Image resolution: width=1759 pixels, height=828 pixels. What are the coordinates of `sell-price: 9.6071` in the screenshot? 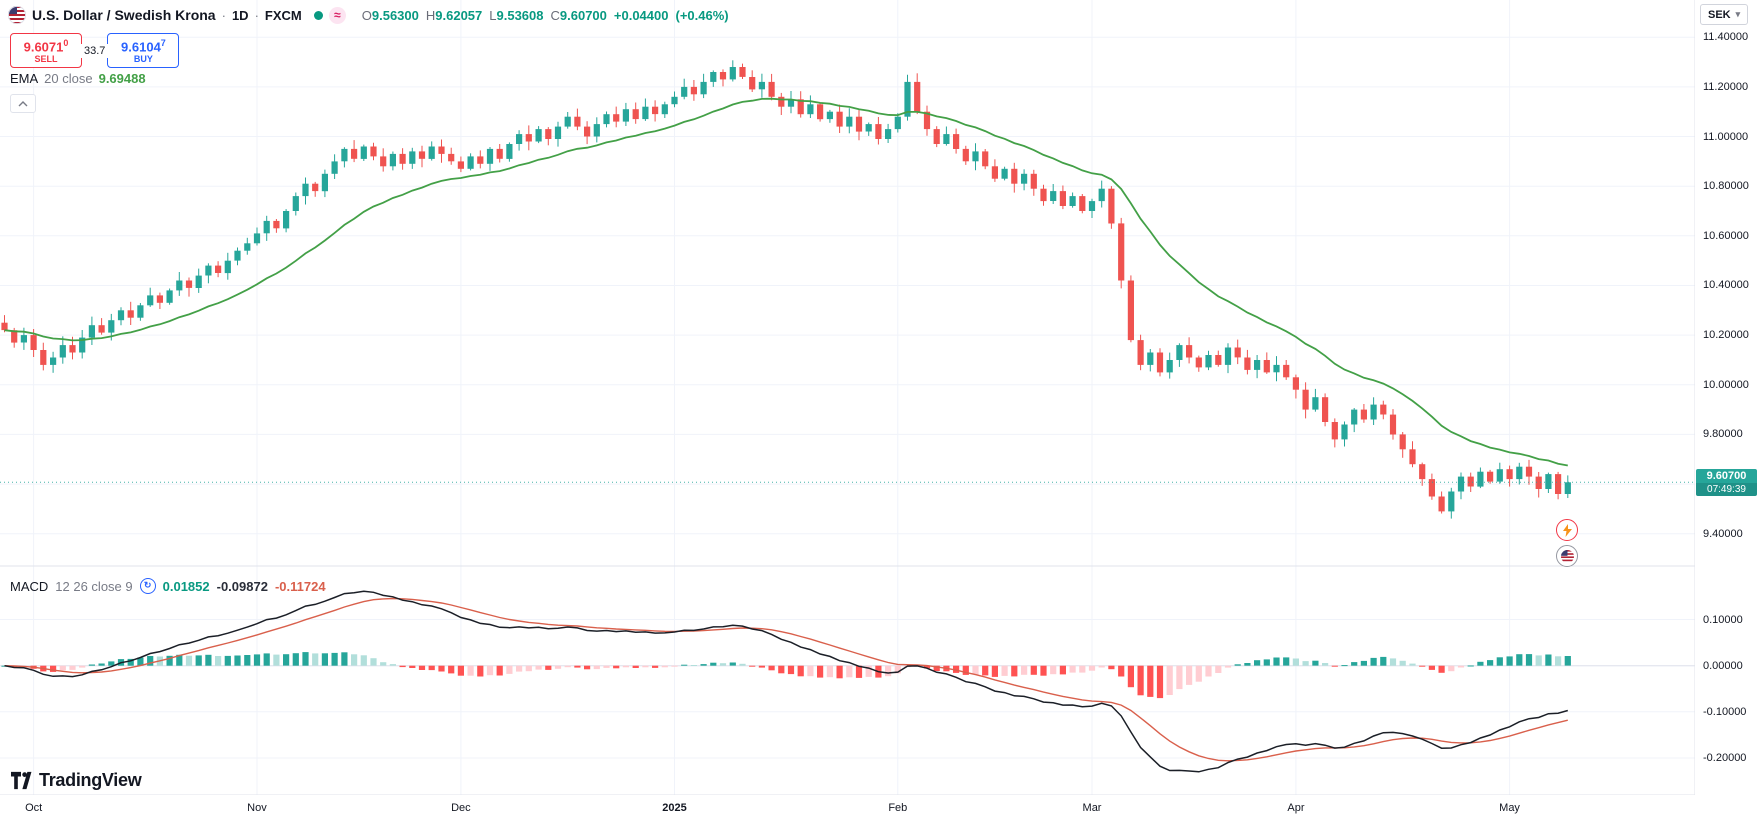 It's located at (43, 47).